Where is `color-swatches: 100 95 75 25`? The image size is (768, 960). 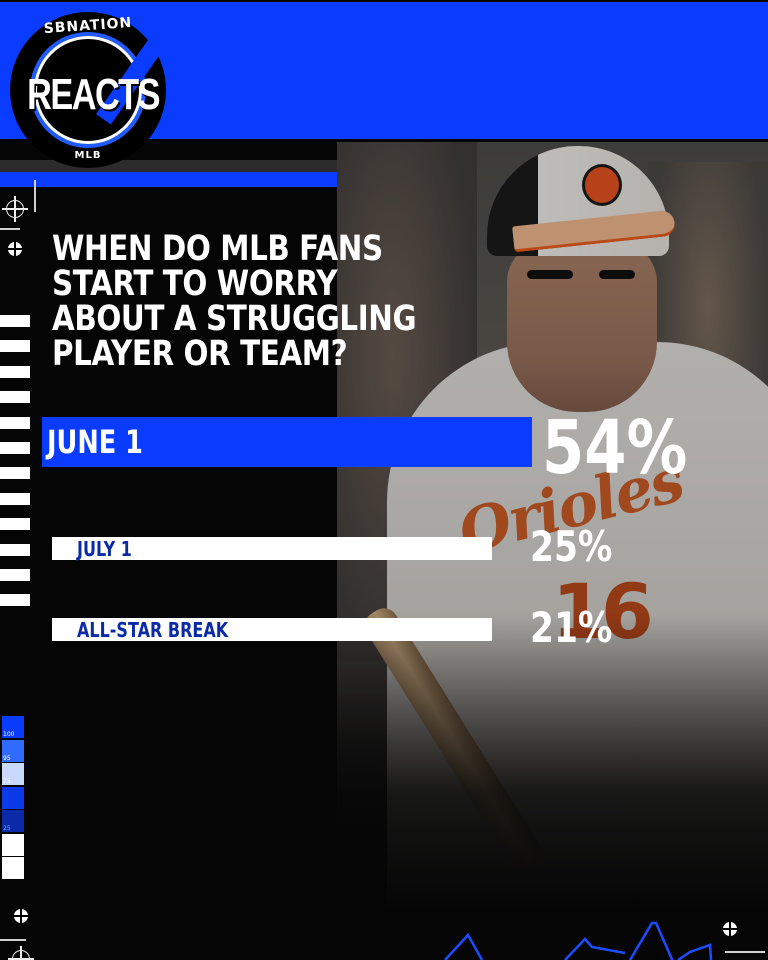 color-swatches: 100 95 75 25 is located at coordinates (13, 798).